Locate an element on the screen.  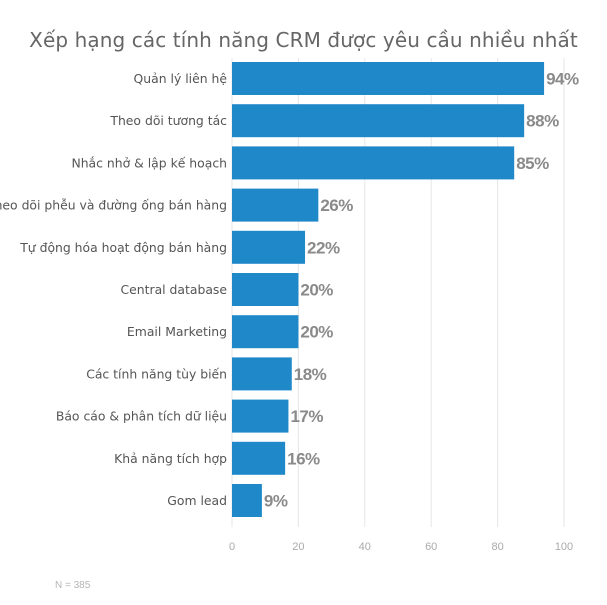
category-label: Các tính năng tùy biến is located at coordinates (156, 373).